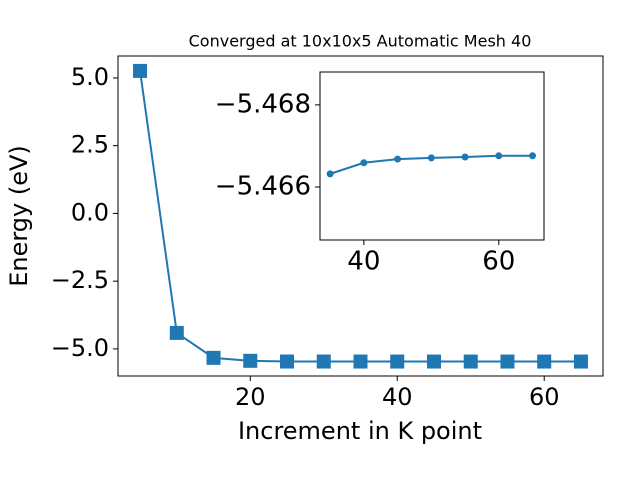 The height and width of the screenshot is (480, 640). What do you see at coordinates (80, 280) in the screenshot?
I see `y-tick-label: −2.5` at bounding box center [80, 280].